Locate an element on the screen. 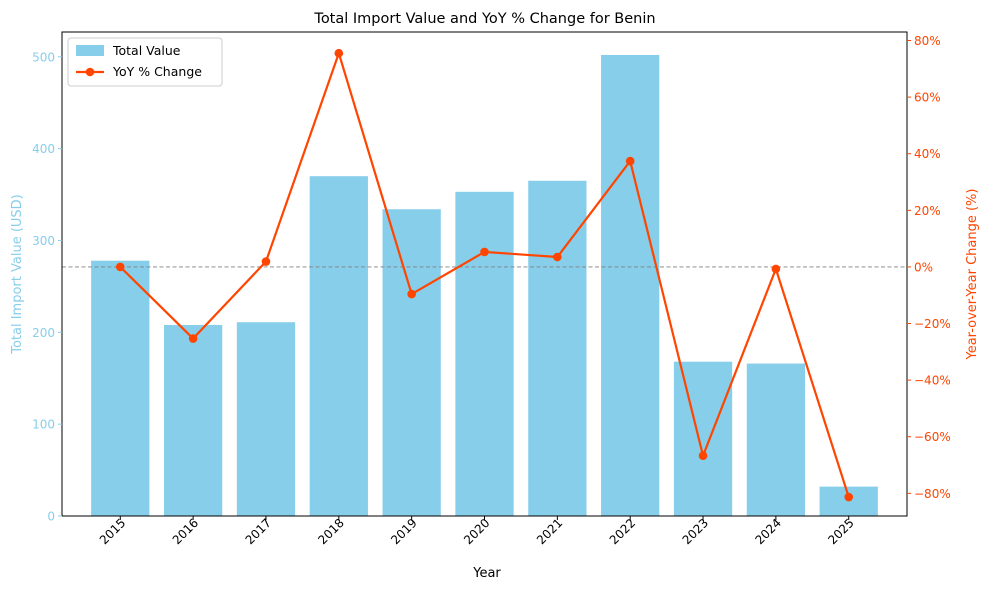 The width and height of the screenshot is (989, 590). legend-swatch-yoy-marker is located at coordinates (90, 72).